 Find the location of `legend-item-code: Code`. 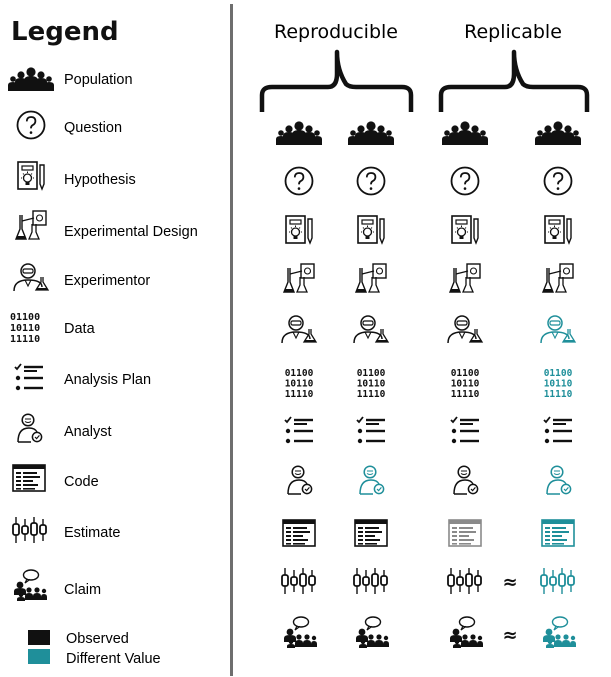

legend-item-code: Code is located at coordinates (55, 478).